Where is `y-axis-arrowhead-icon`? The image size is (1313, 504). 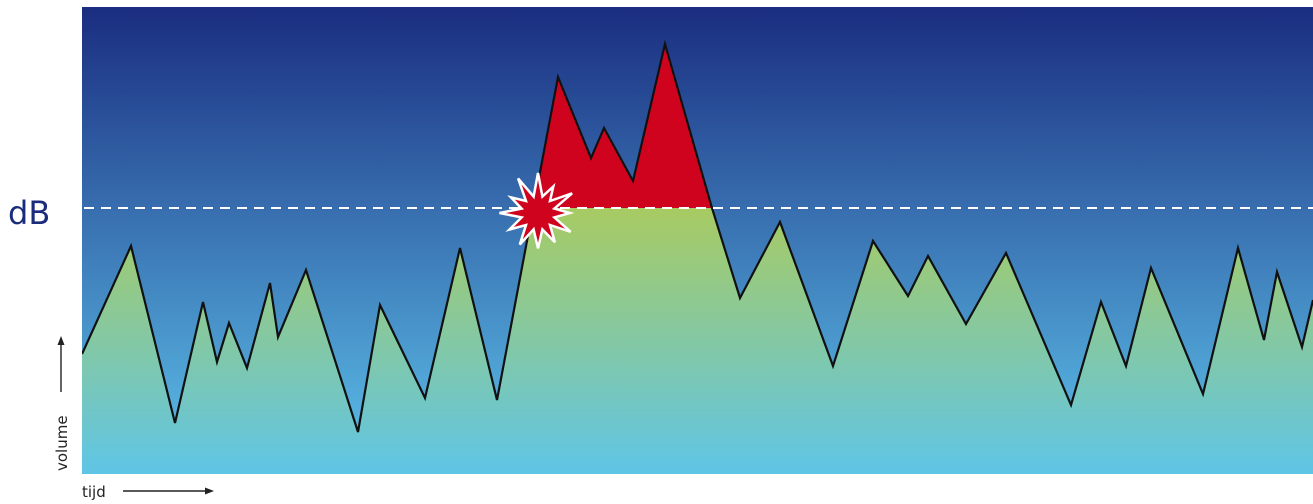
y-axis-arrowhead-icon is located at coordinates (61, 340).